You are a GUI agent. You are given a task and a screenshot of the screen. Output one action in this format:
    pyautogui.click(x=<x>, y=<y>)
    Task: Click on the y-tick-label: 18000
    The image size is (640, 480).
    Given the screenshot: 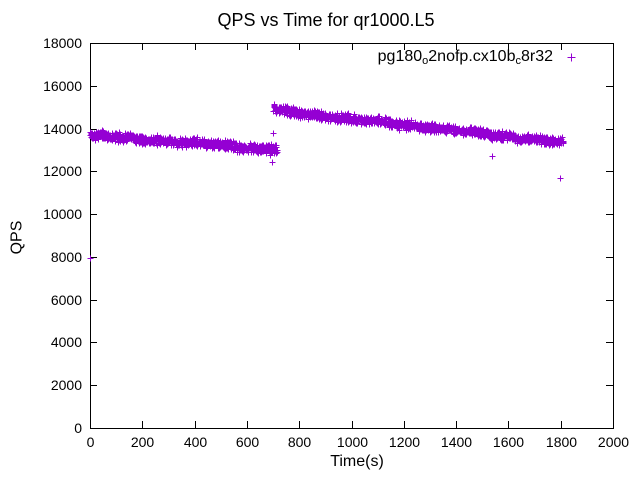 What is the action you would take?
    pyautogui.click(x=62, y=42)
    